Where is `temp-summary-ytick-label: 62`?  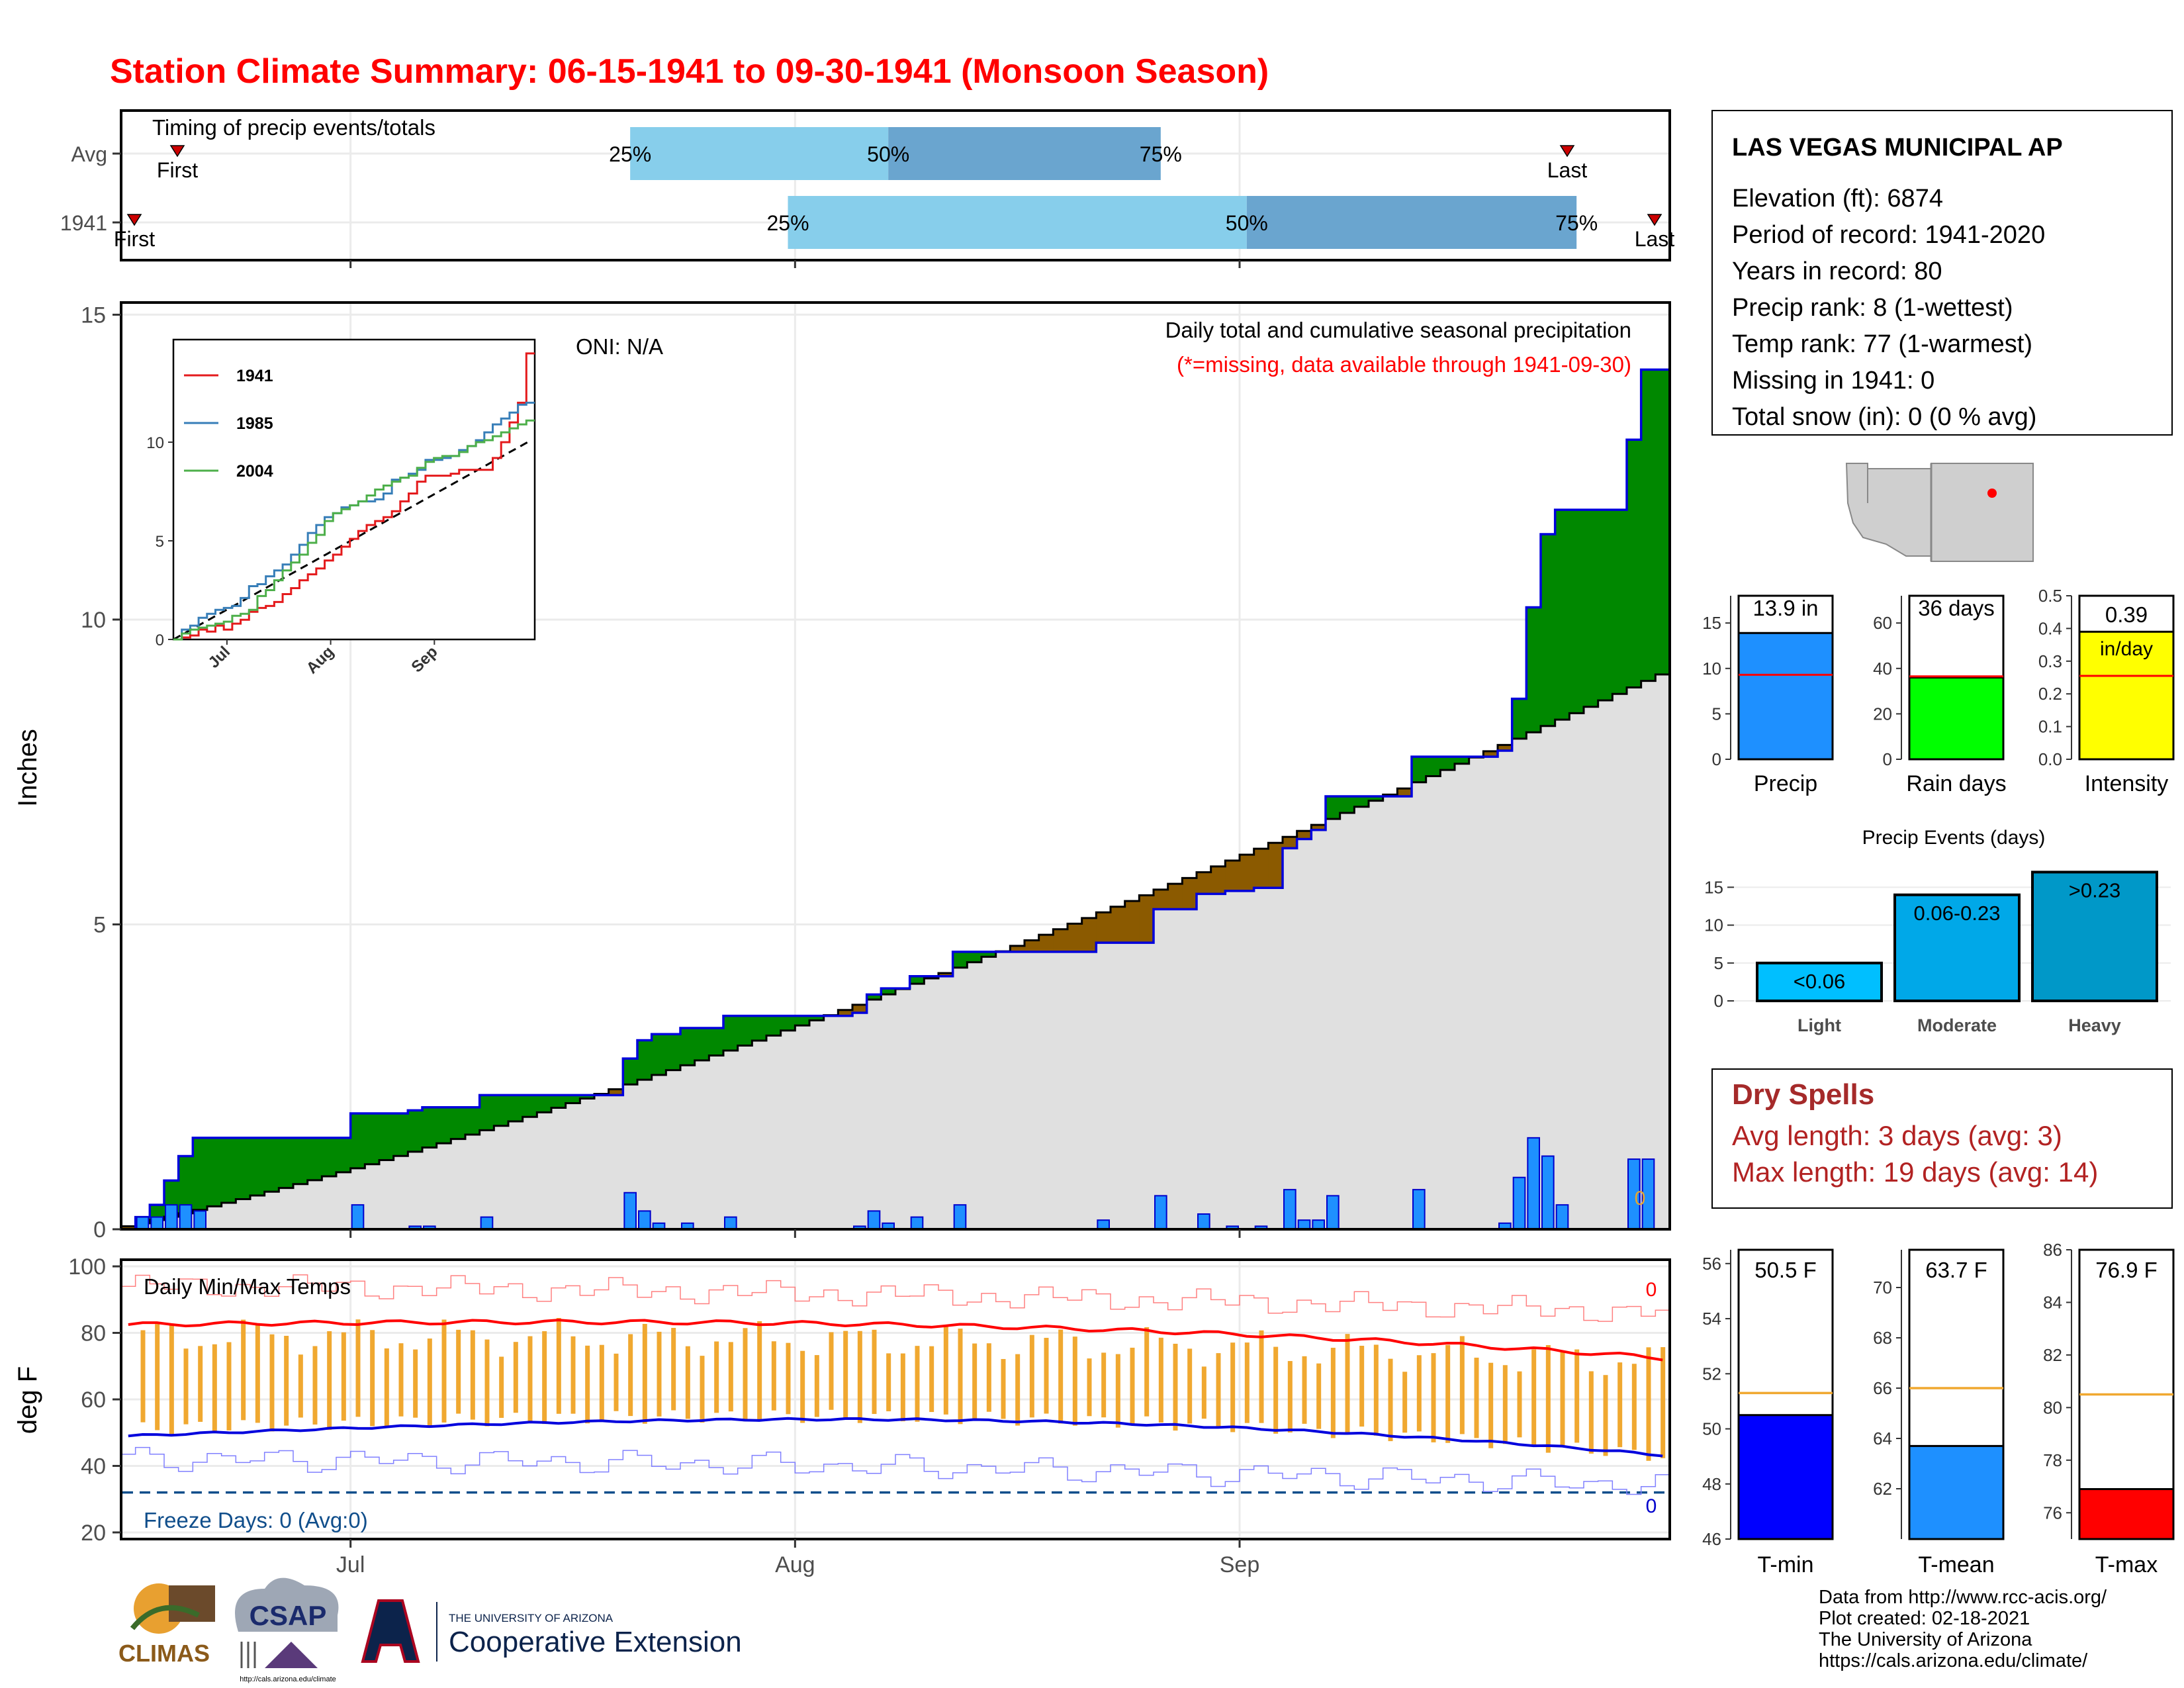
temp-summary-ytick-label: 62 is located at coordinates (1883, 1489).